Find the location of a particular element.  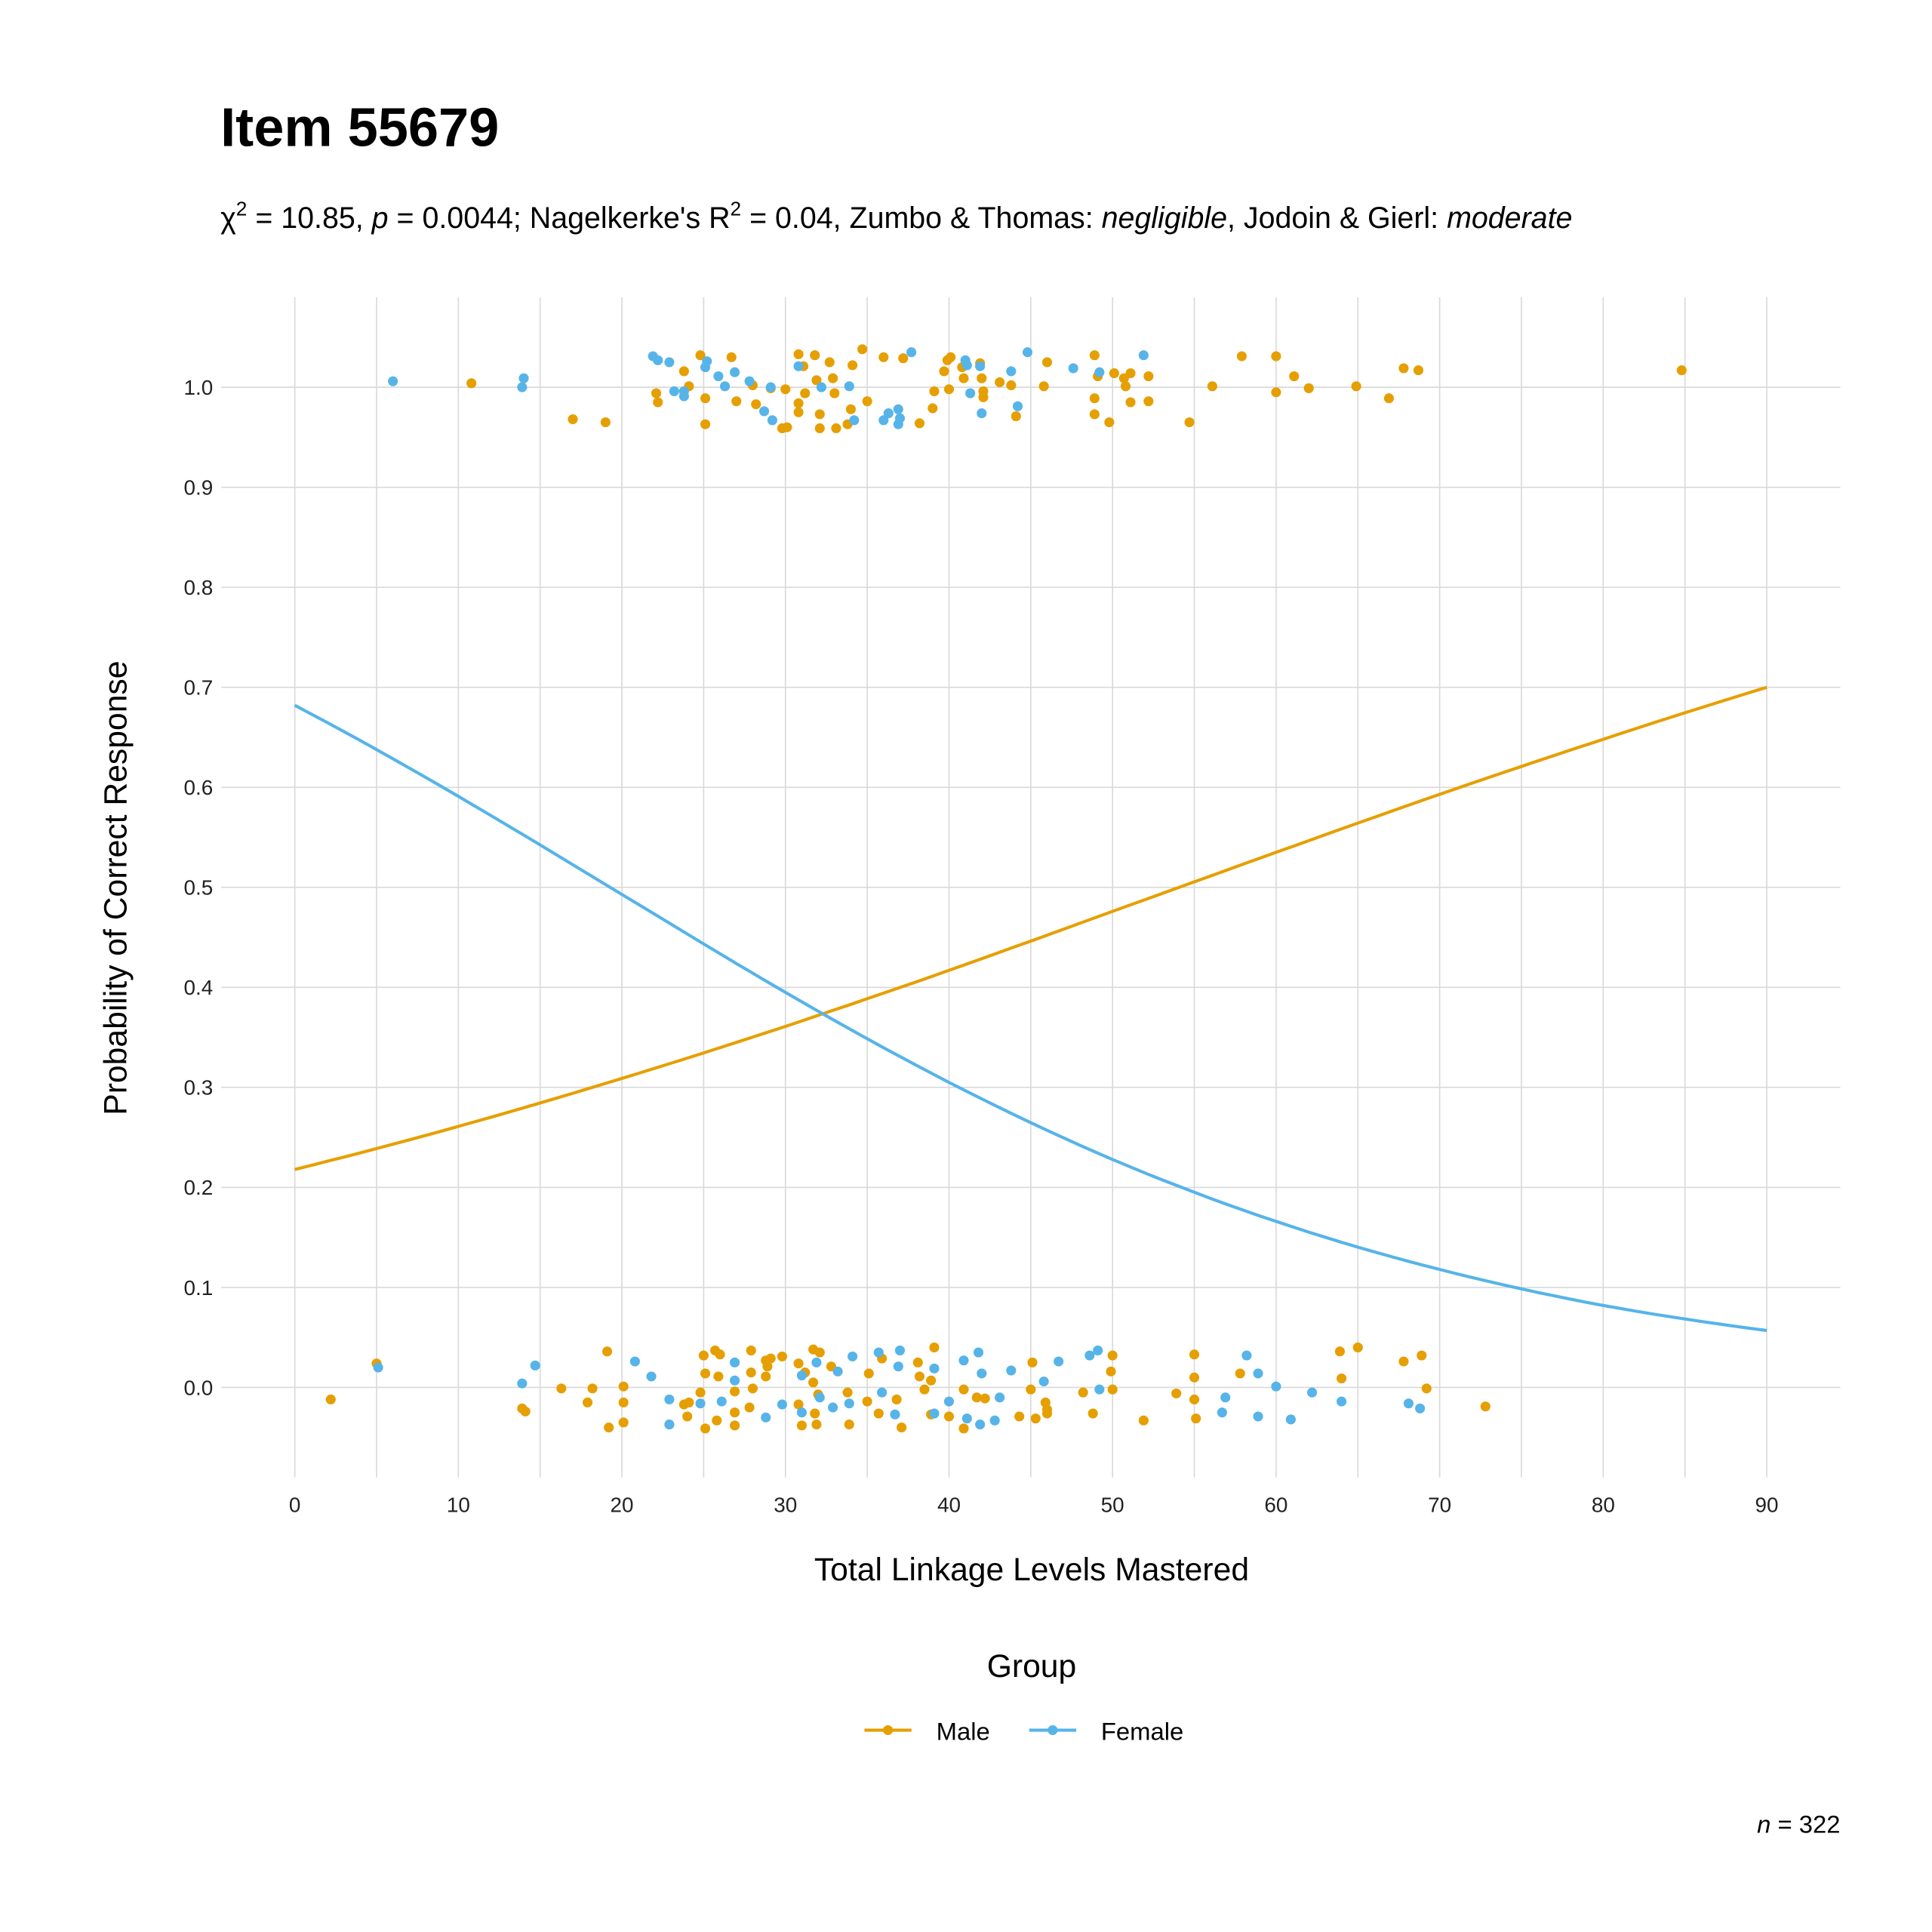

y-tick-label: 0.9 is located at coordinates (198, 488).